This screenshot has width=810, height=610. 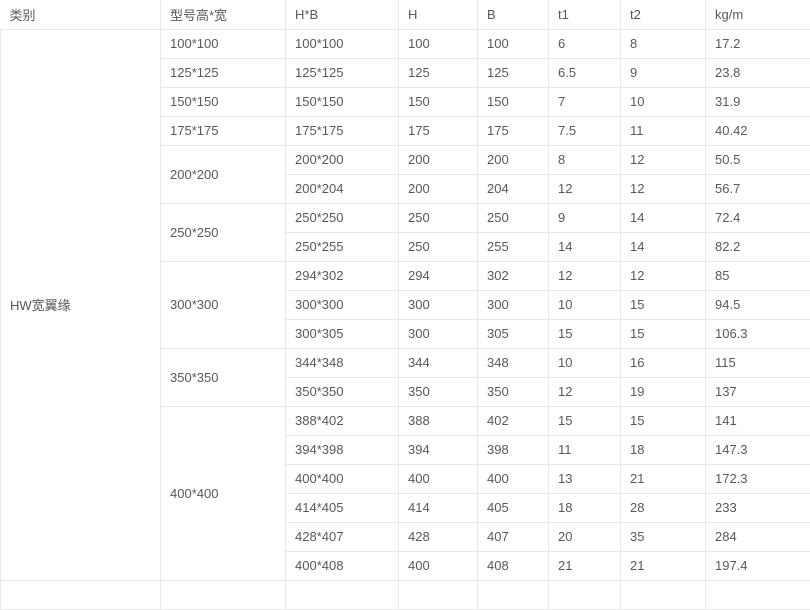 What do you see at coordinates (758, 565) in the screenshot?
I see `cell-kgm: 197.4` at bounding box center [758, 565].